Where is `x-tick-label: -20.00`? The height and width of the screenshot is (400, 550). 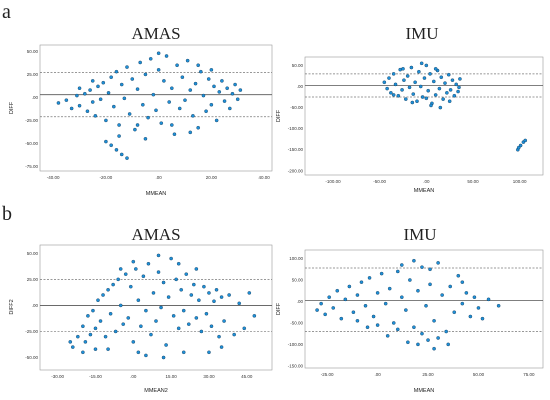
x-tick-label: -20.00 is located at coordinates (106, 177).